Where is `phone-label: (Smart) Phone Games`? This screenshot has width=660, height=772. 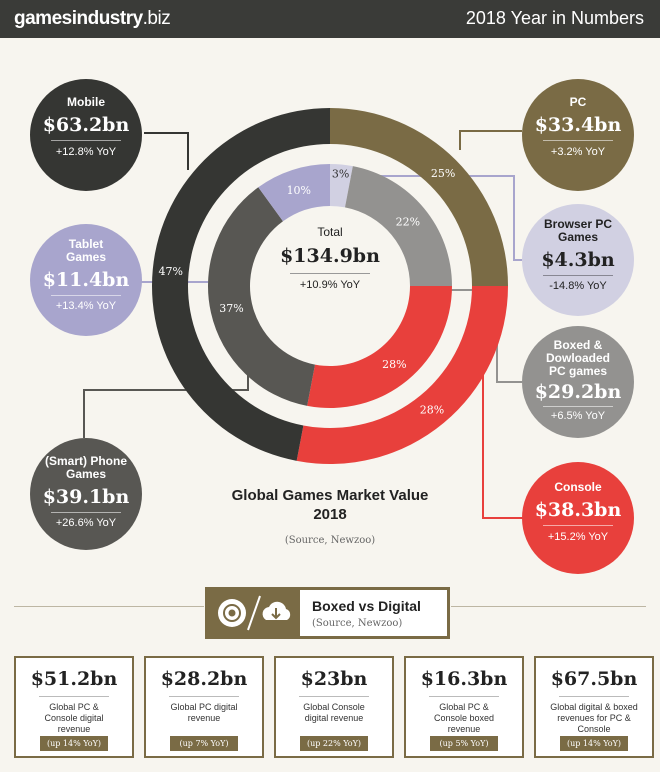 phone-label: (Smart) Phone Games is located at coordinates (85, 467).